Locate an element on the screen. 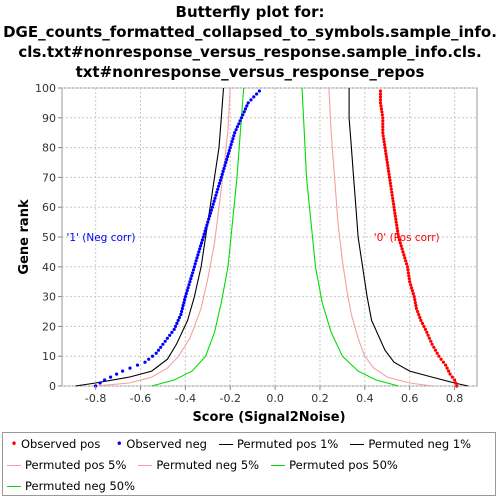  legend-label: Observed neg is located at coordinates (166, 444).